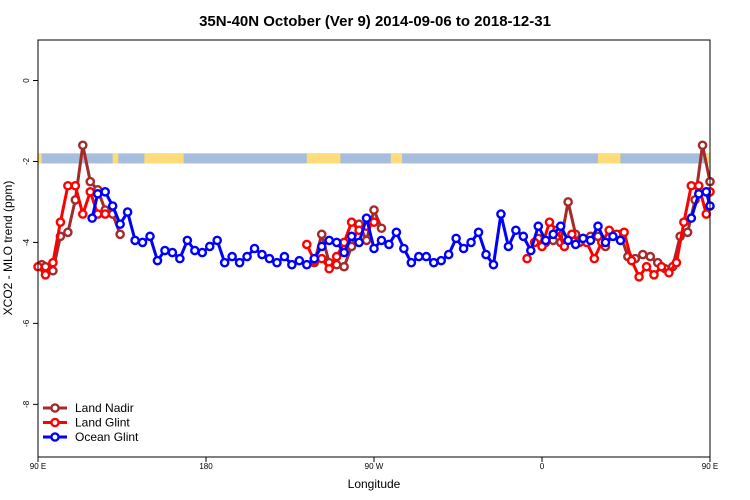 The width and height of the screenshot is (750, 500). Describe the element at coordinates (26, 242) in the screenshot. I see `y-tick-label-2: -4` at that location.